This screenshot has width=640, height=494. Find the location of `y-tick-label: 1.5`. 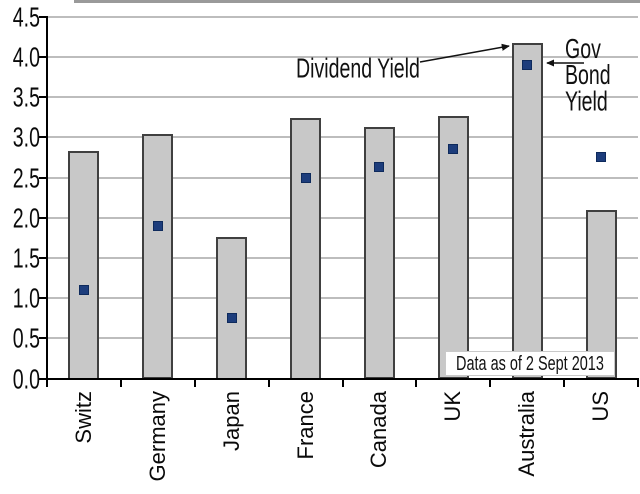

y-tick-label: 1.5 is located at coordinates (20, 258).